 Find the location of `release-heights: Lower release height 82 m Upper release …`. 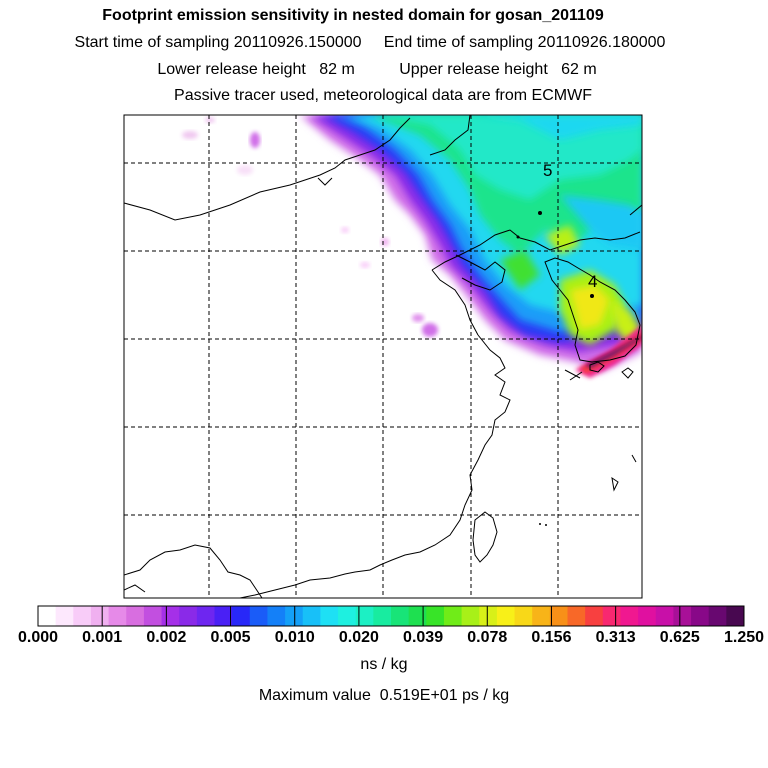

release-heights: Lower release height 82 m Upper release … is located at coordinates (377, 69).